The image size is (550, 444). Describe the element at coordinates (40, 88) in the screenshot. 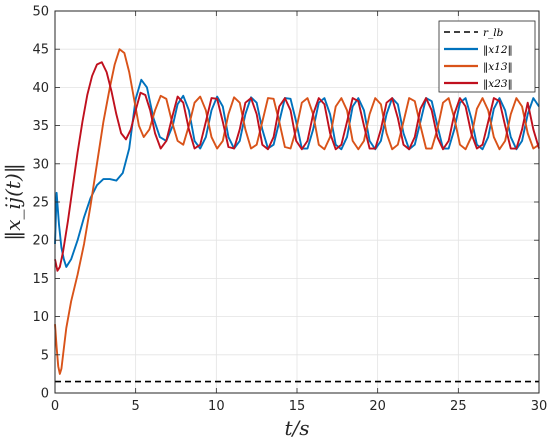

I see `y-tick-label: 40` at that location.